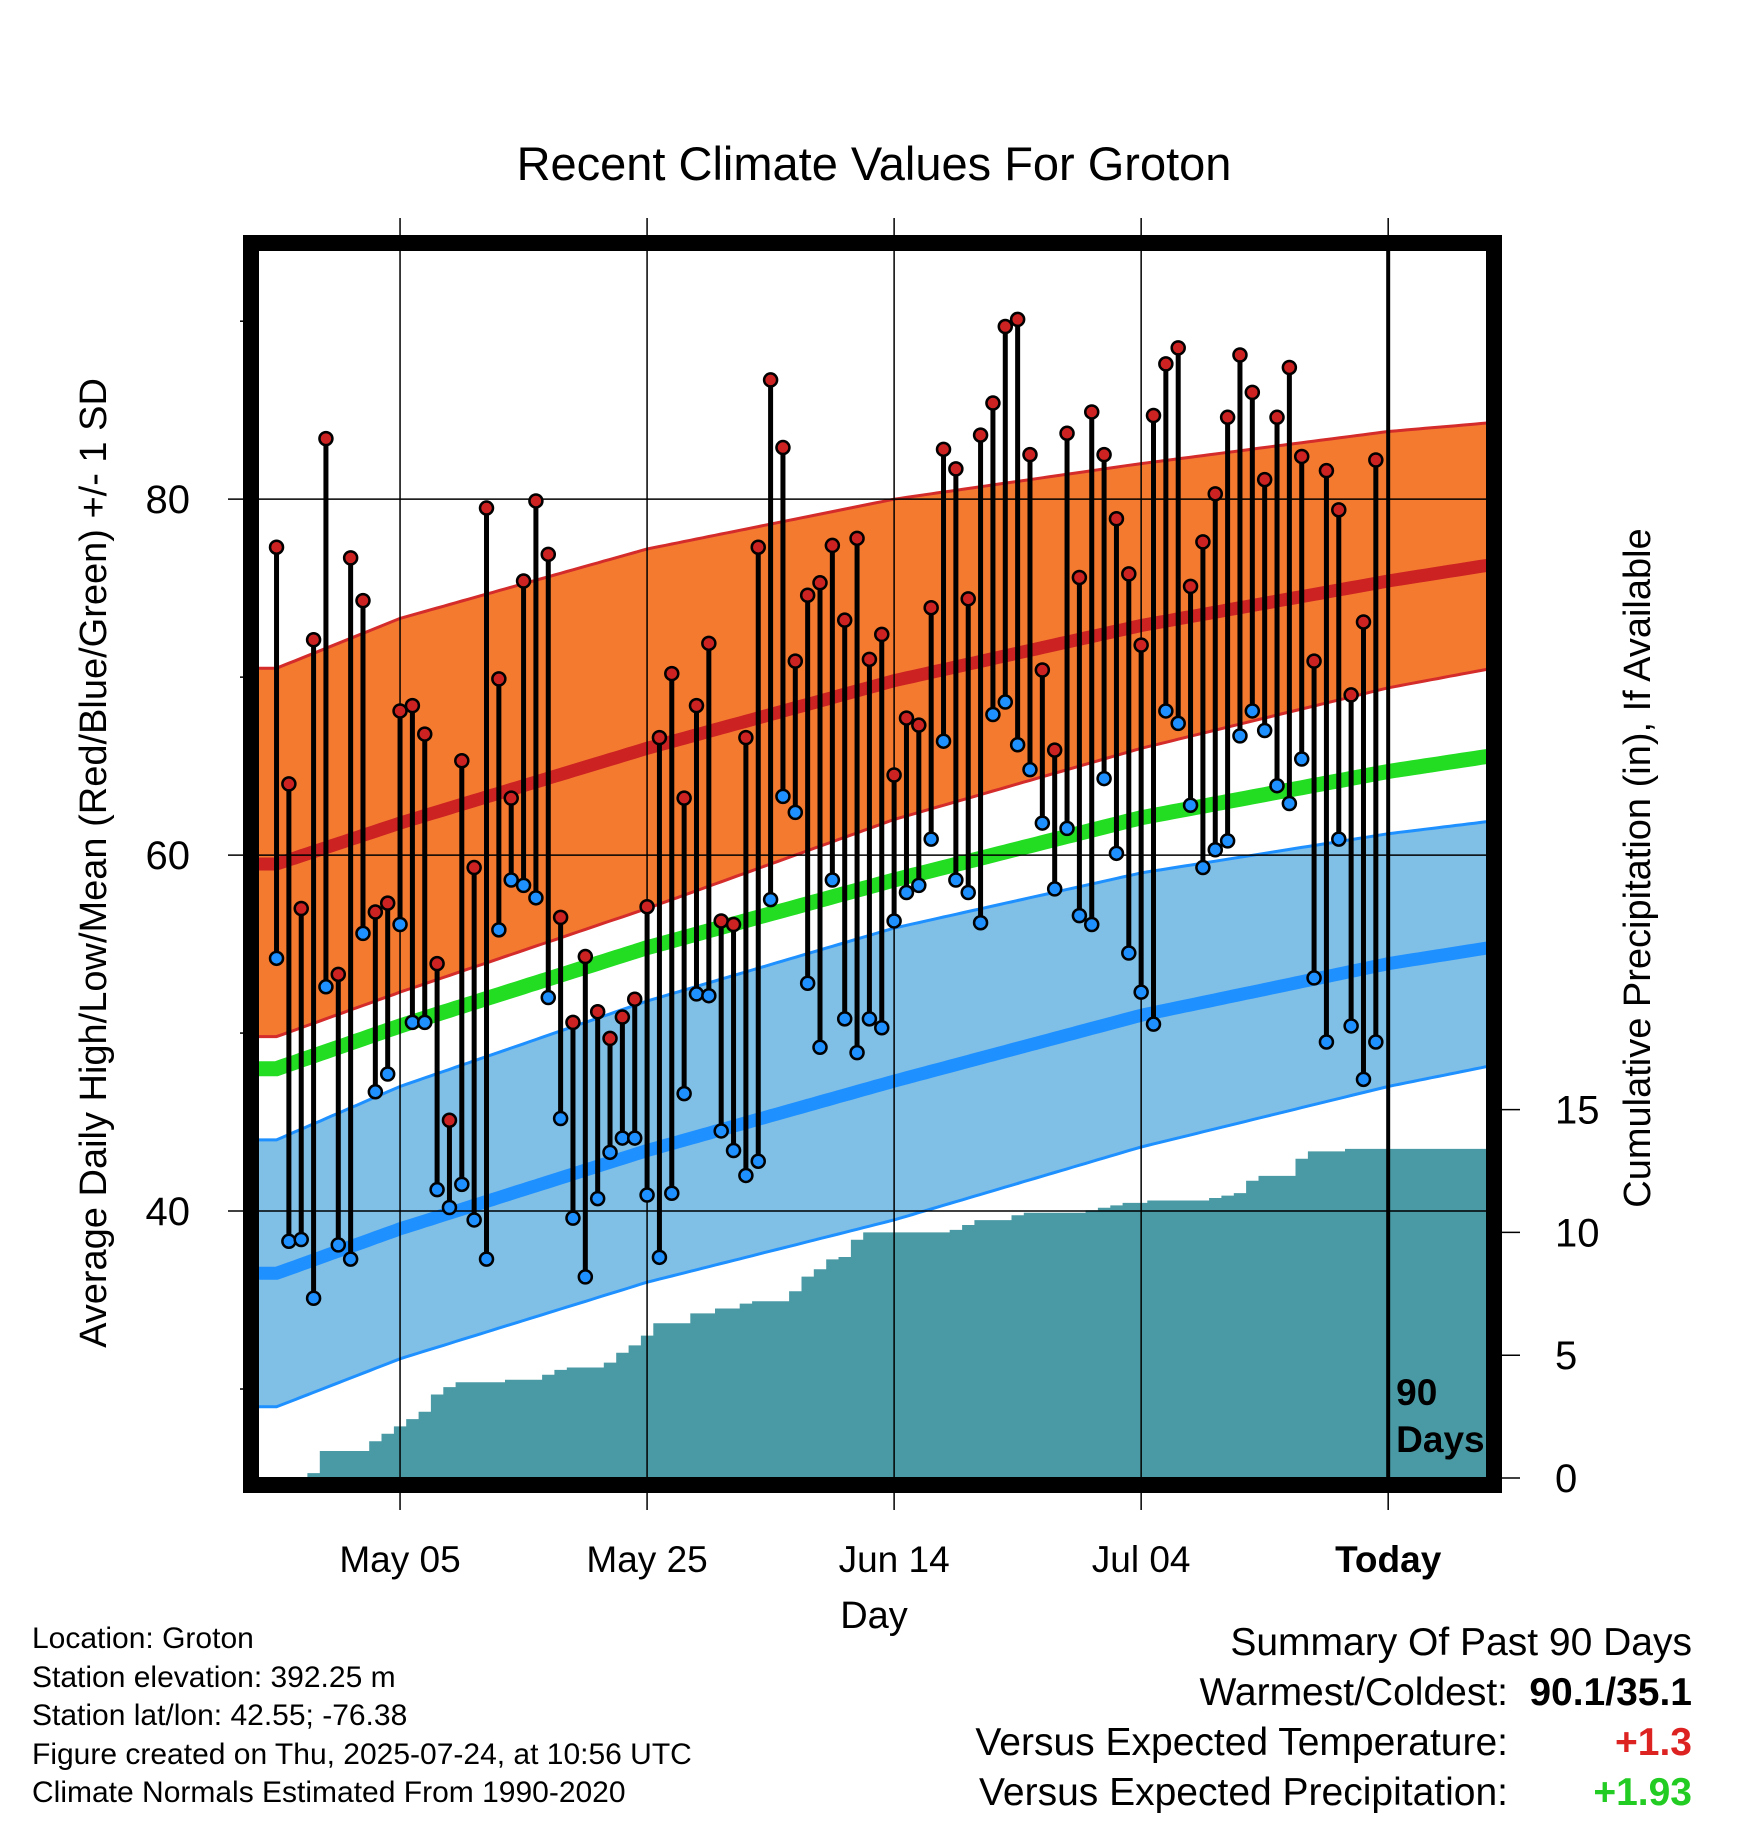 The height and width of the screenshot is (1828, 1748). I want to click on warm-cold-row: Warmest/Coldest: 90.1/35.1, so click(1333, 1693).